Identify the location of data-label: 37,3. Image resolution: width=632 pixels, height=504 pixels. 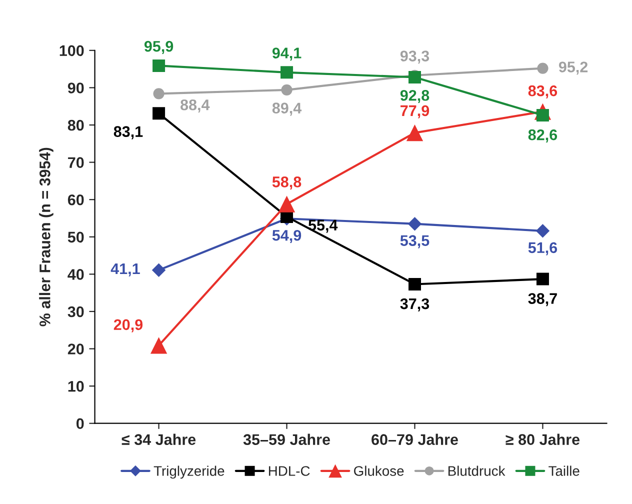
(415, 305).